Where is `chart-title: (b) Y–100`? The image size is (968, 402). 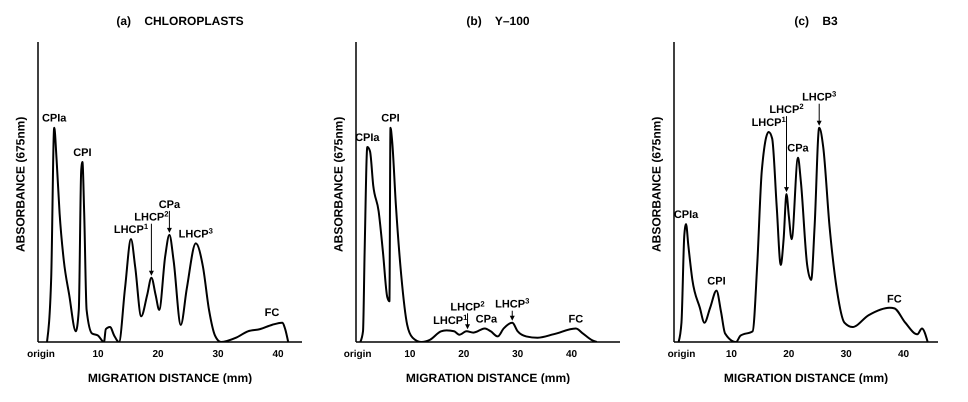 chart-title: (b) Y–100 is located at coordinates (498, 21).